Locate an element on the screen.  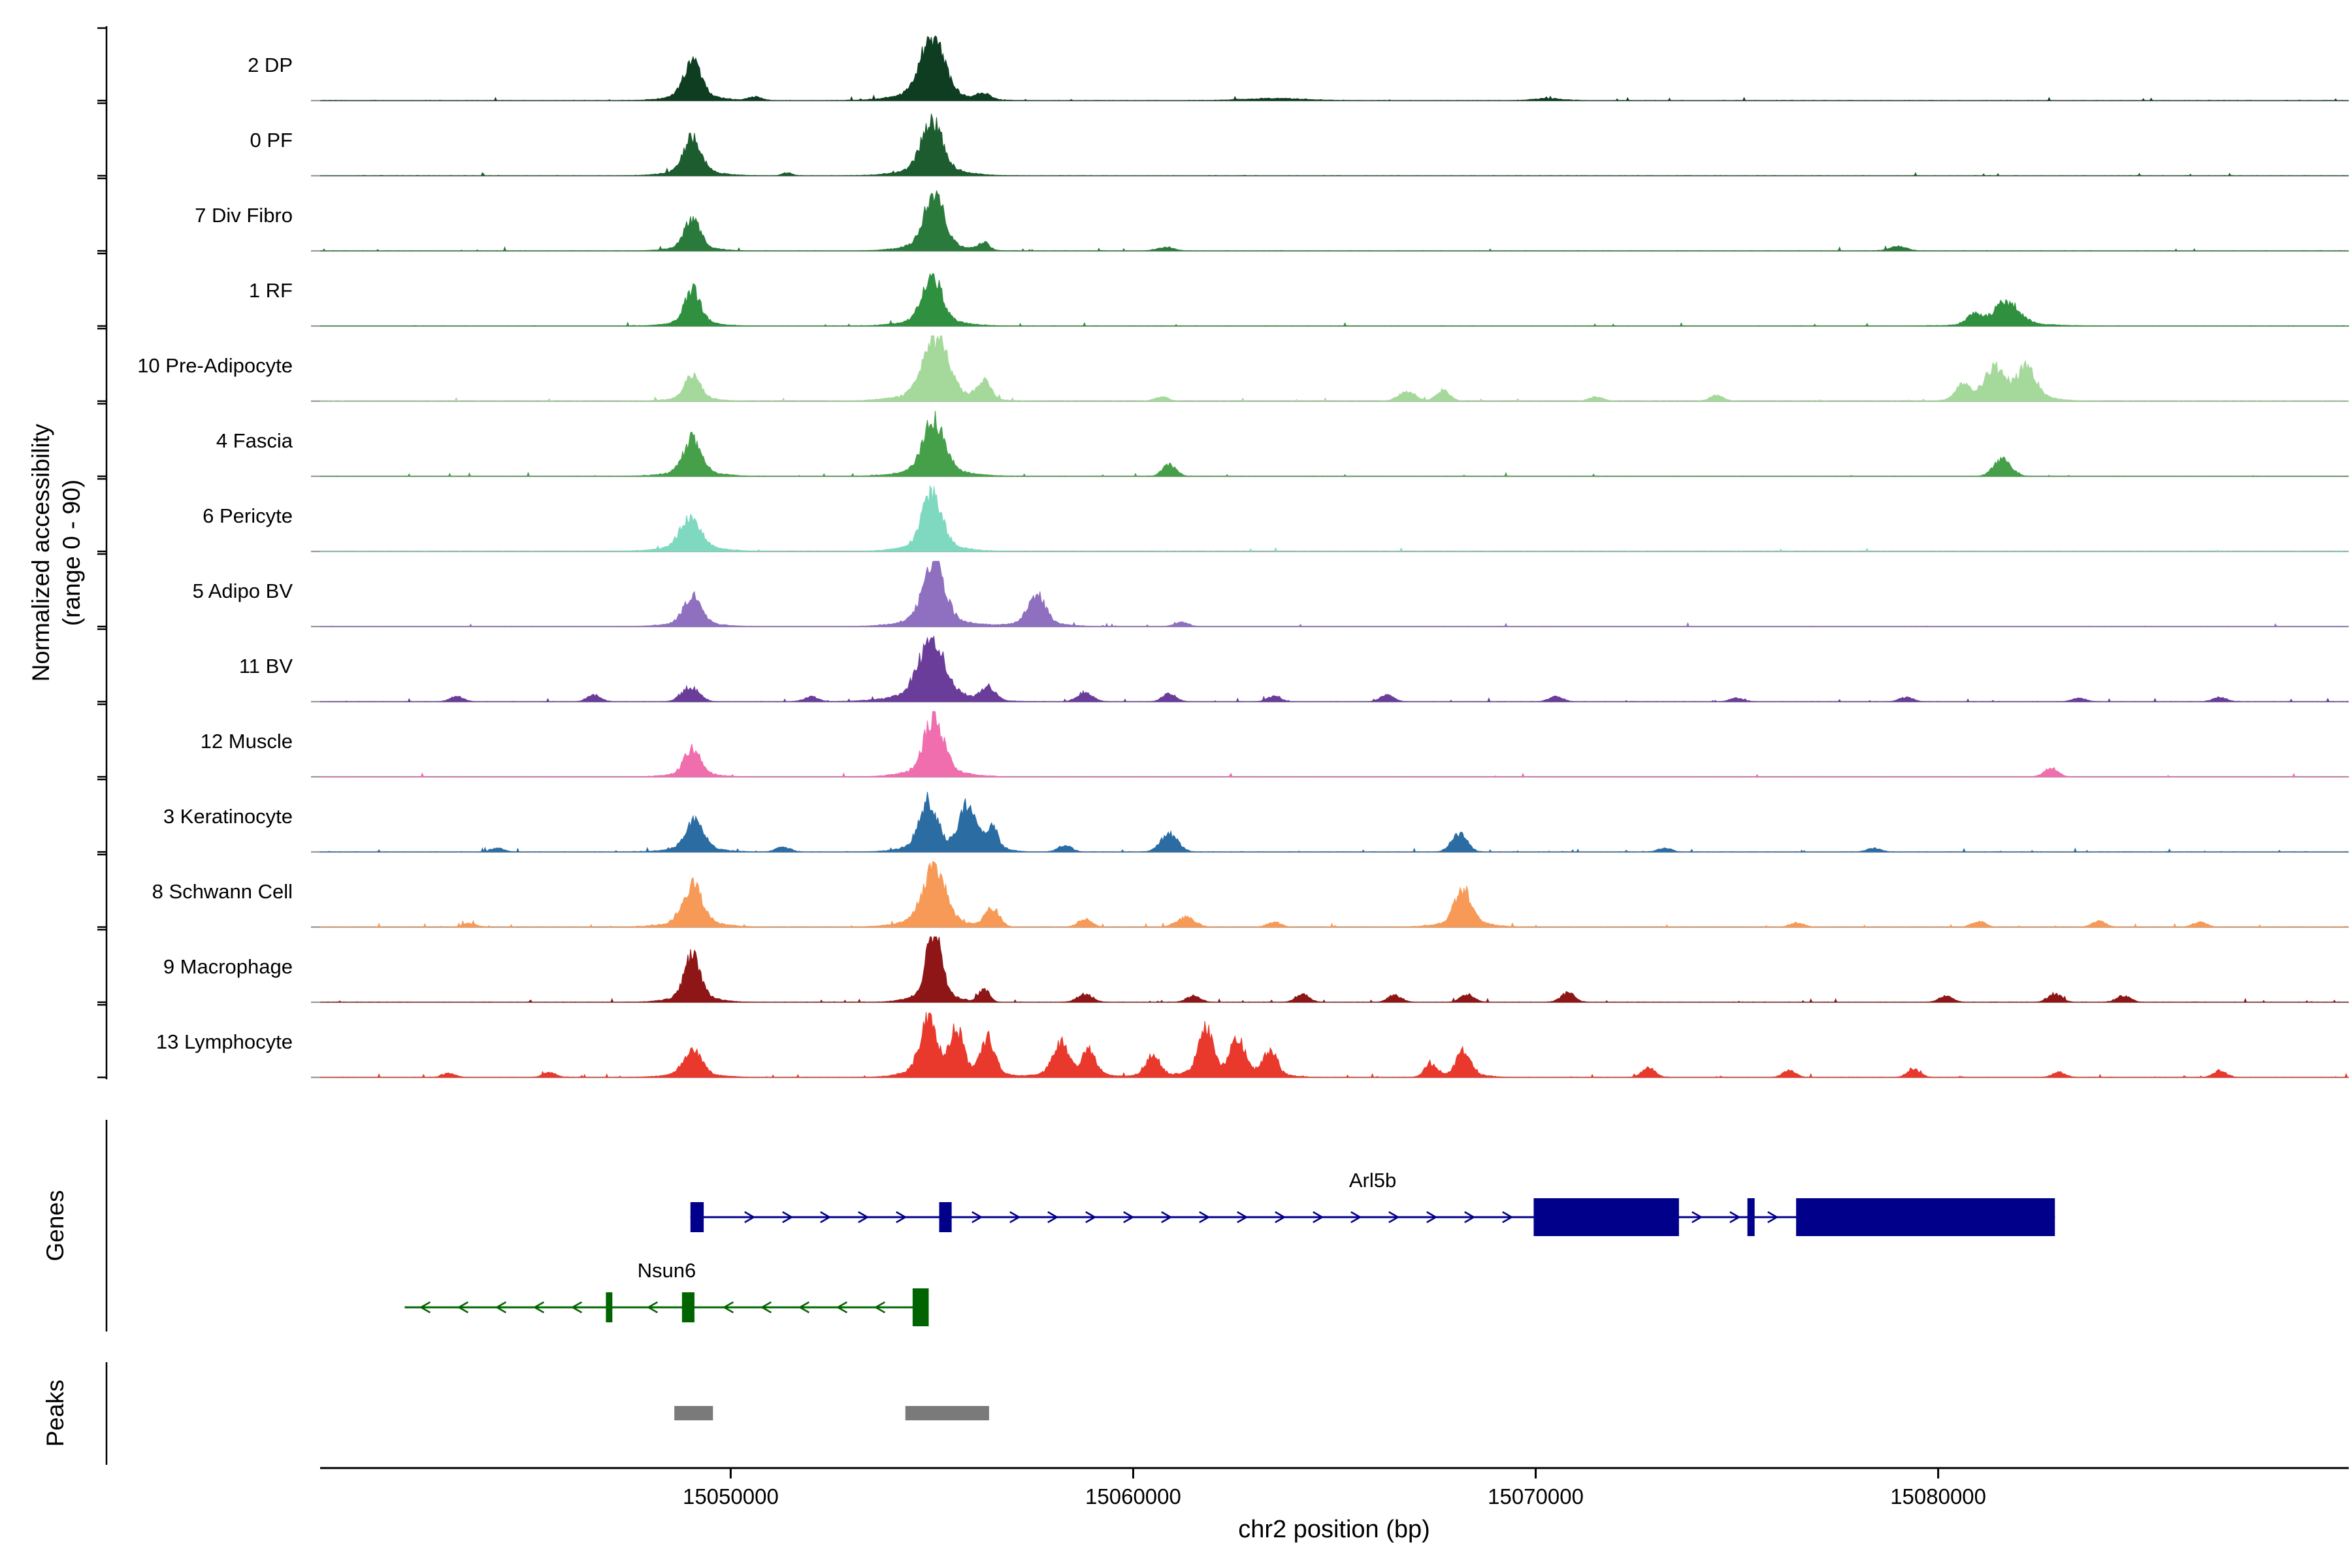
y-axis-label-line1: Normalized accessibility is located at coordinates (40, 552).